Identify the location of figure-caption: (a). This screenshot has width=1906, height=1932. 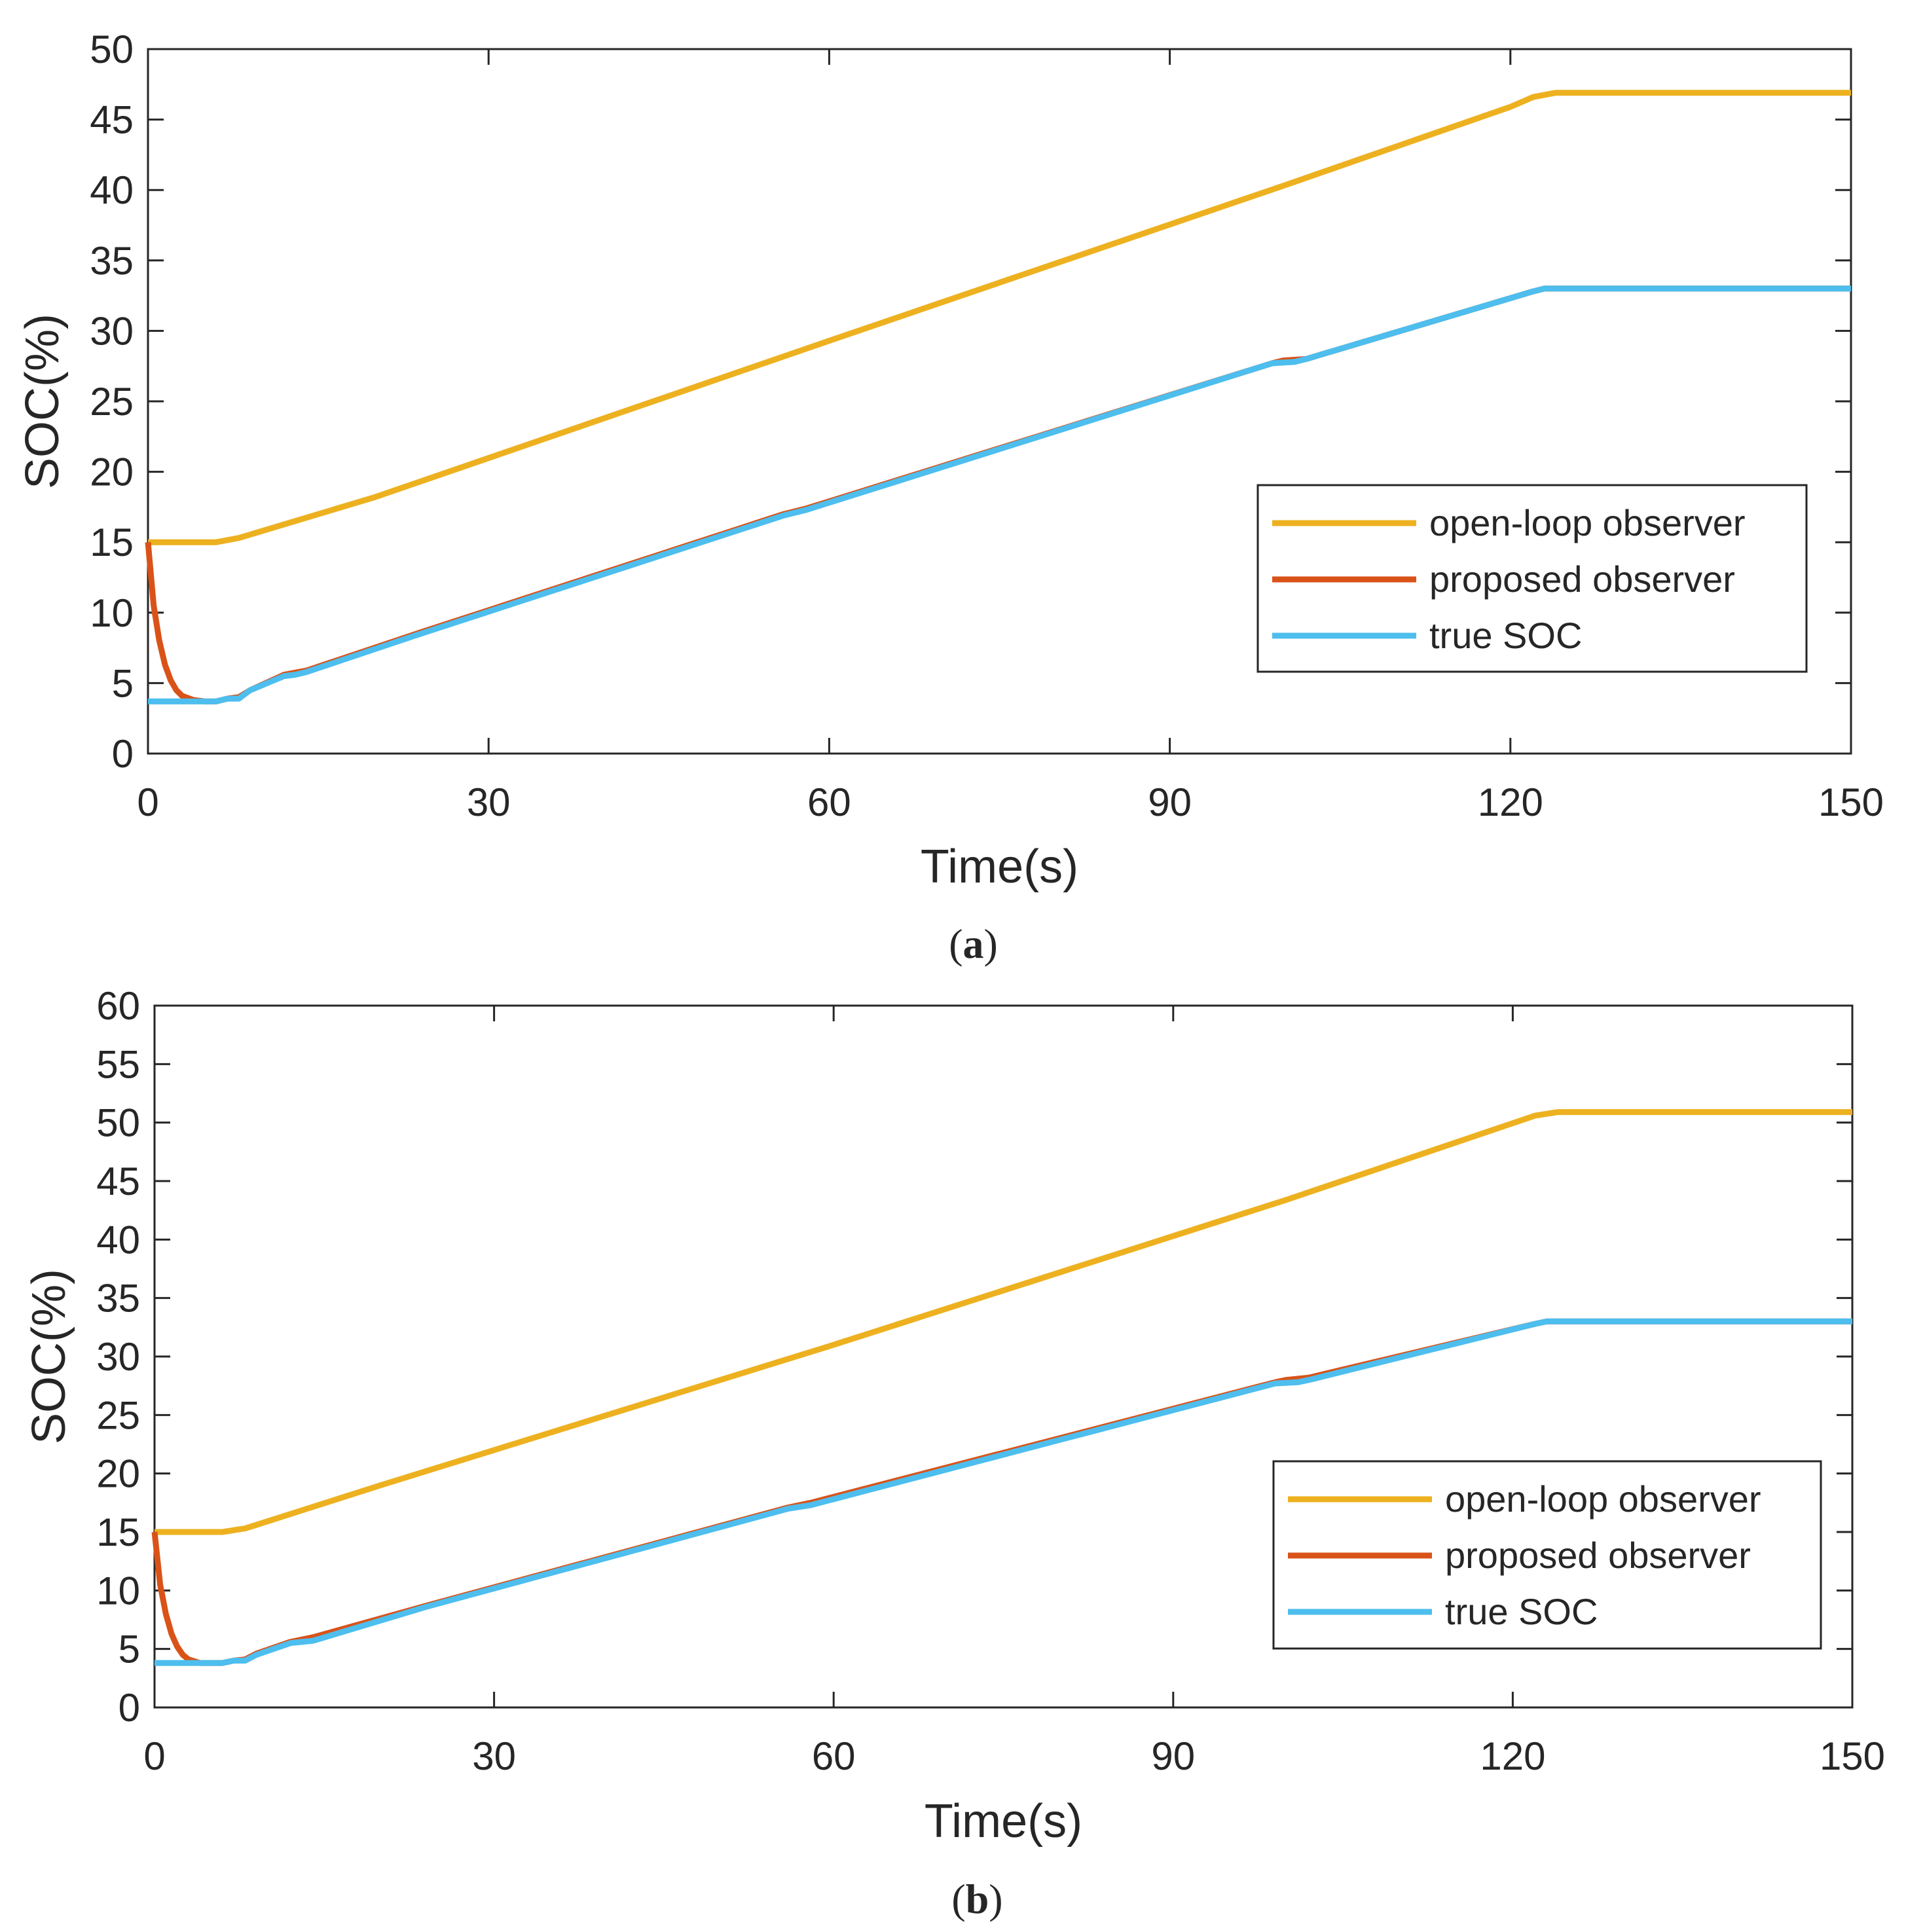
(973, 944).